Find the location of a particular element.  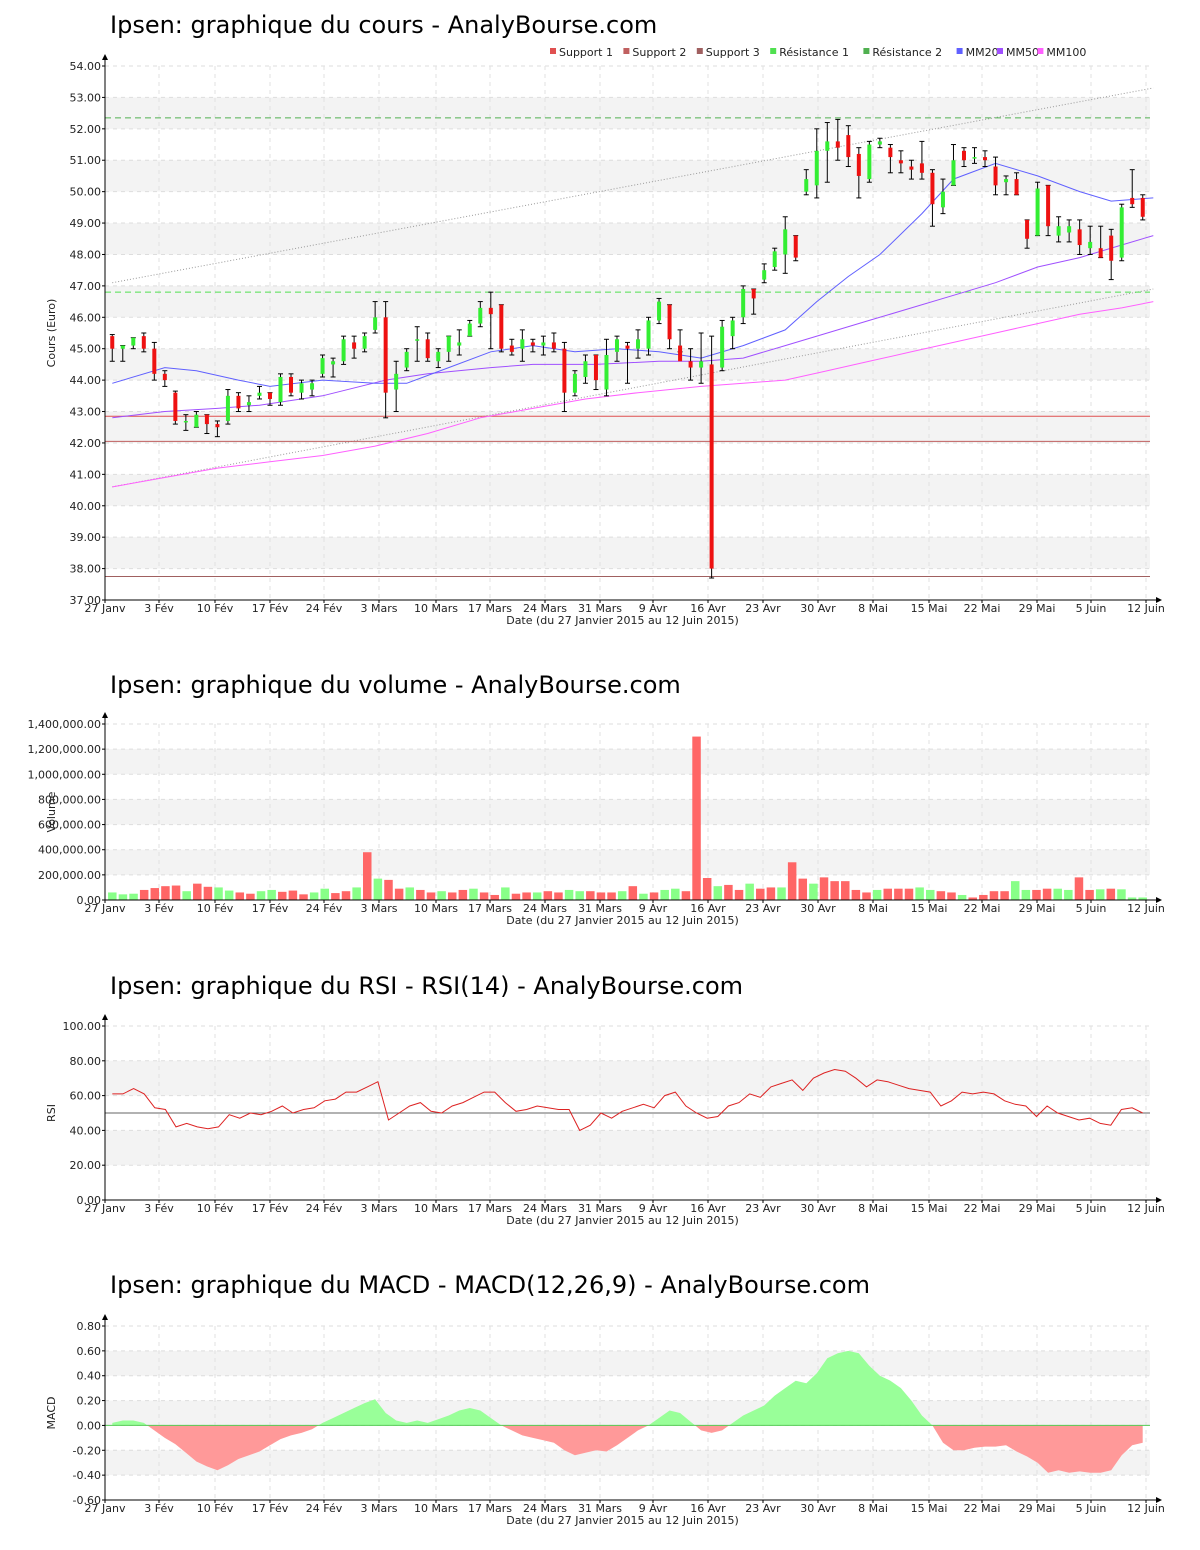

x-tick-label: 24 Fév is located at coordinates (324, 908).